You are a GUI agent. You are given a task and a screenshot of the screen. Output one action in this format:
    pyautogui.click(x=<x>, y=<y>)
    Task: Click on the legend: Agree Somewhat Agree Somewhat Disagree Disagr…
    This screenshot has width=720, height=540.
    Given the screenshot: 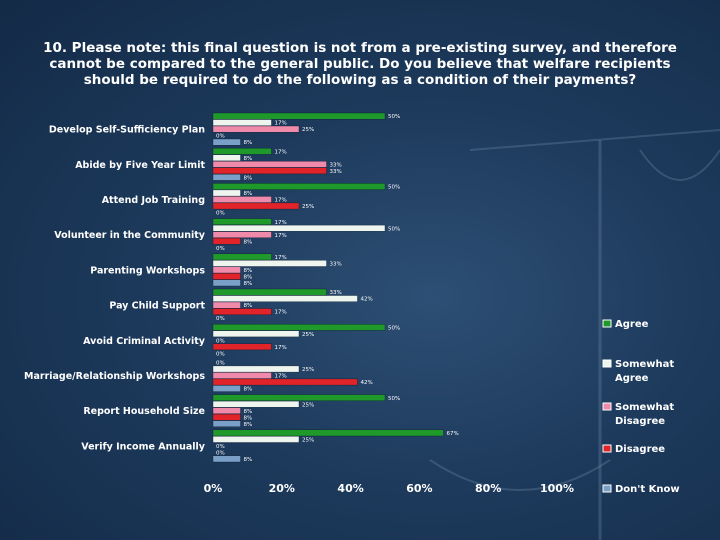 What is the action you would take?
    pyautogui.click(x=641, y=407)
    